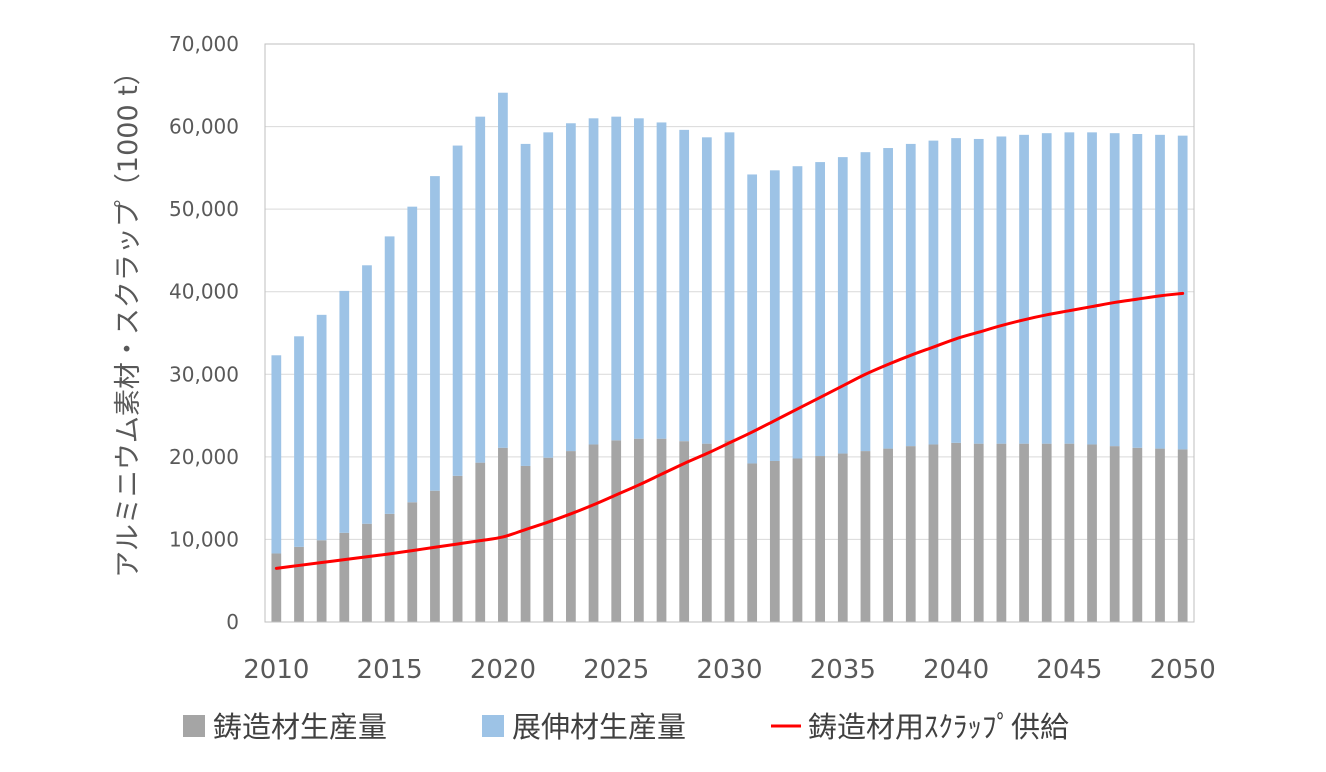 The image size is (1326, 772). What do you see at coordinates (1160, 535) in the screenshot?
I see `bar-casting-2049` at bounding box center [1160, 535].